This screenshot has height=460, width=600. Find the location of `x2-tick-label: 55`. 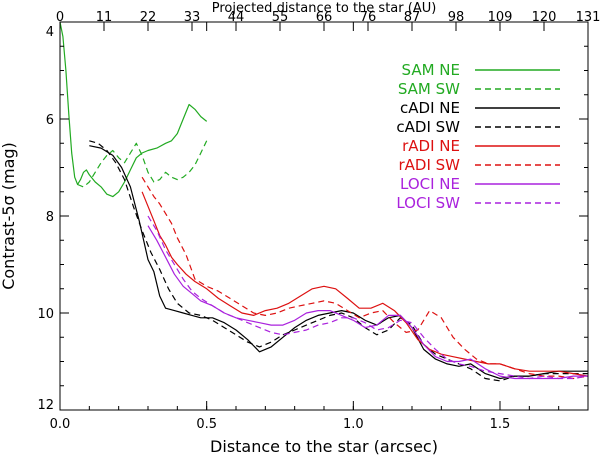

x2-tick-label: 55 is located at coordinates (280, 17).